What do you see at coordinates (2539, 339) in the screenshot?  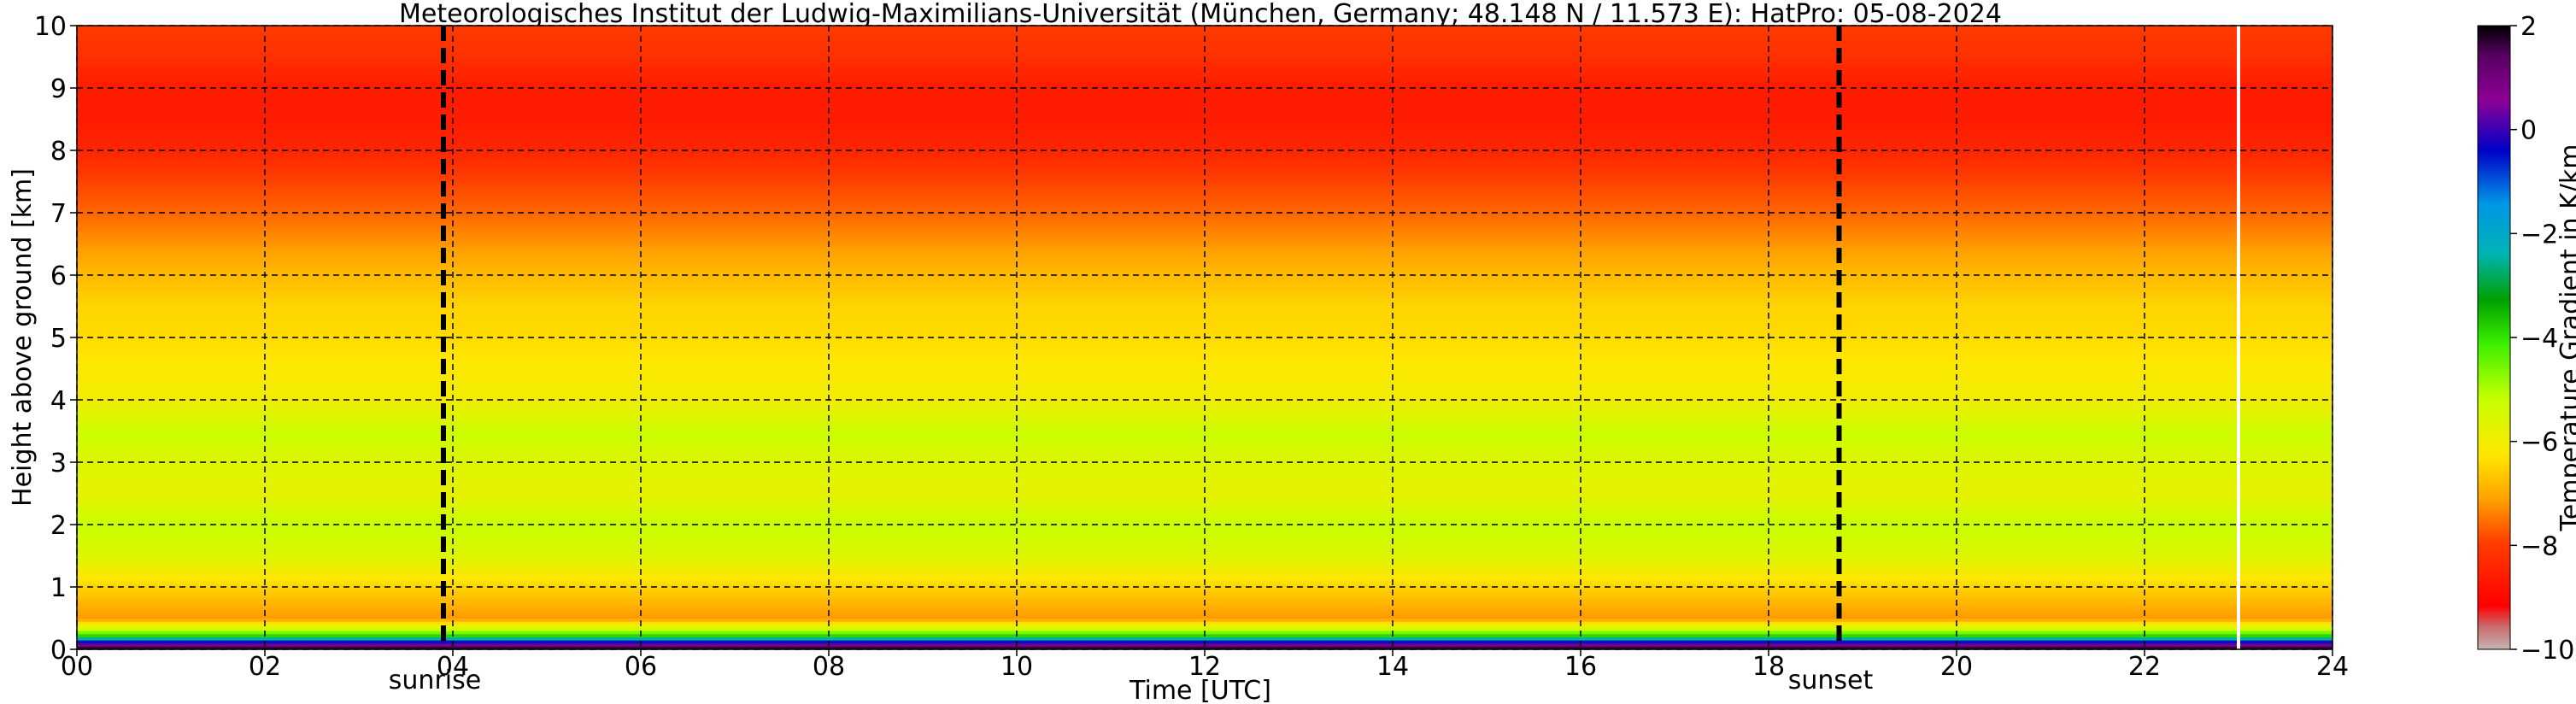 I see `colorbar-tick-label: −4` at bounding box center [2539, 339].